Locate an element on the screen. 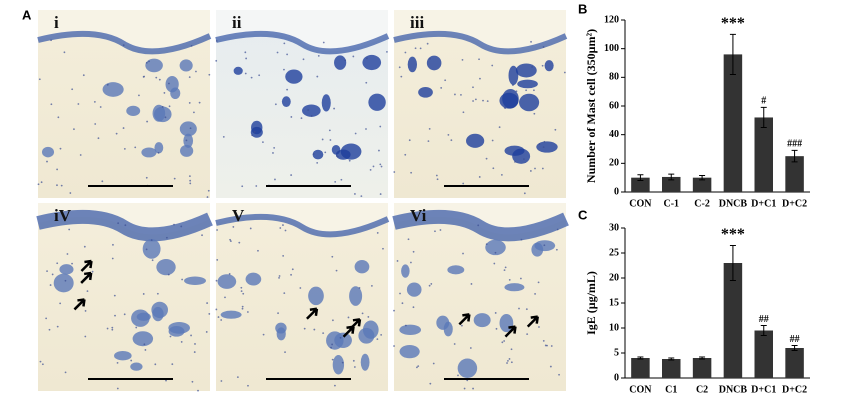 Image resolution: width=850 pixels, height=409 pixels. significance: *** is located at coordinates (733, 23).